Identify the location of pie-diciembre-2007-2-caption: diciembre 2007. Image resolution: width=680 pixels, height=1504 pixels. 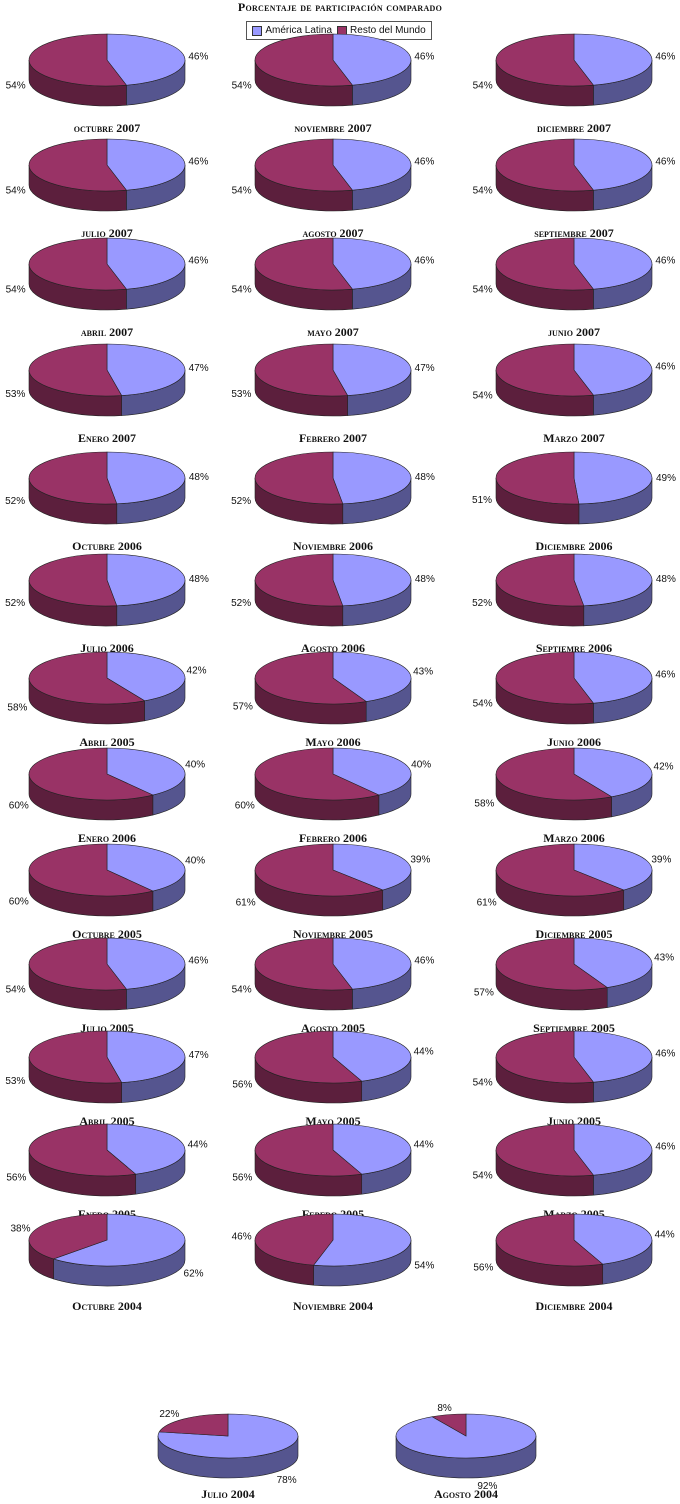
(574, 128).